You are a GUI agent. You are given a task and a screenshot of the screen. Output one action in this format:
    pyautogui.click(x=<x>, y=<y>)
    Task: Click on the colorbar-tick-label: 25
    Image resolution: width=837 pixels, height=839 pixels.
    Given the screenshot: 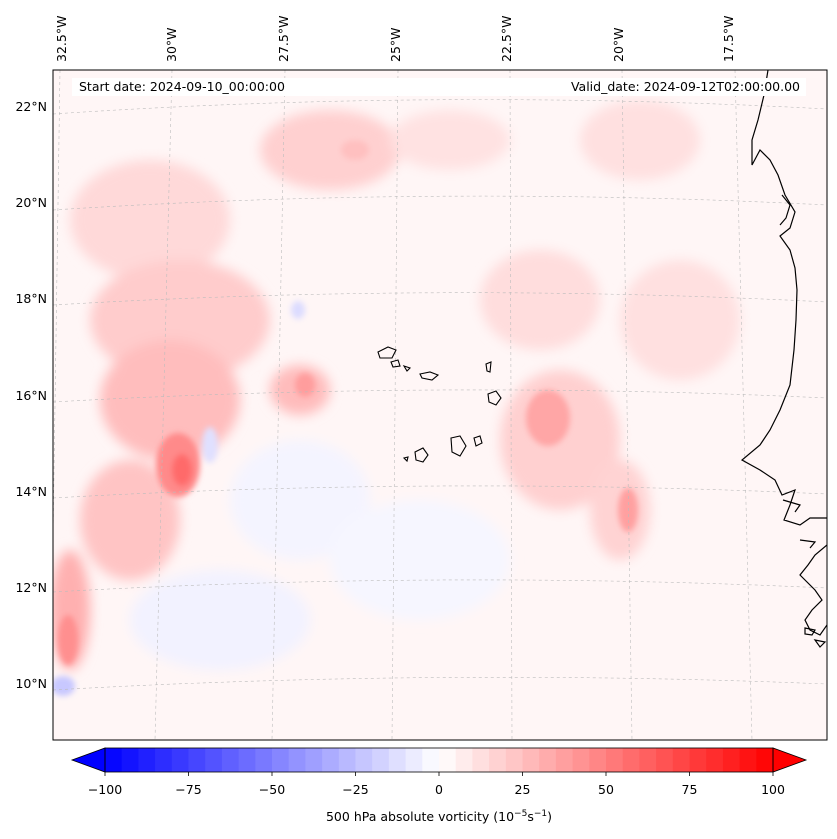 What is the action you would take?
    pyautogui.click(x=523, y=789)
    